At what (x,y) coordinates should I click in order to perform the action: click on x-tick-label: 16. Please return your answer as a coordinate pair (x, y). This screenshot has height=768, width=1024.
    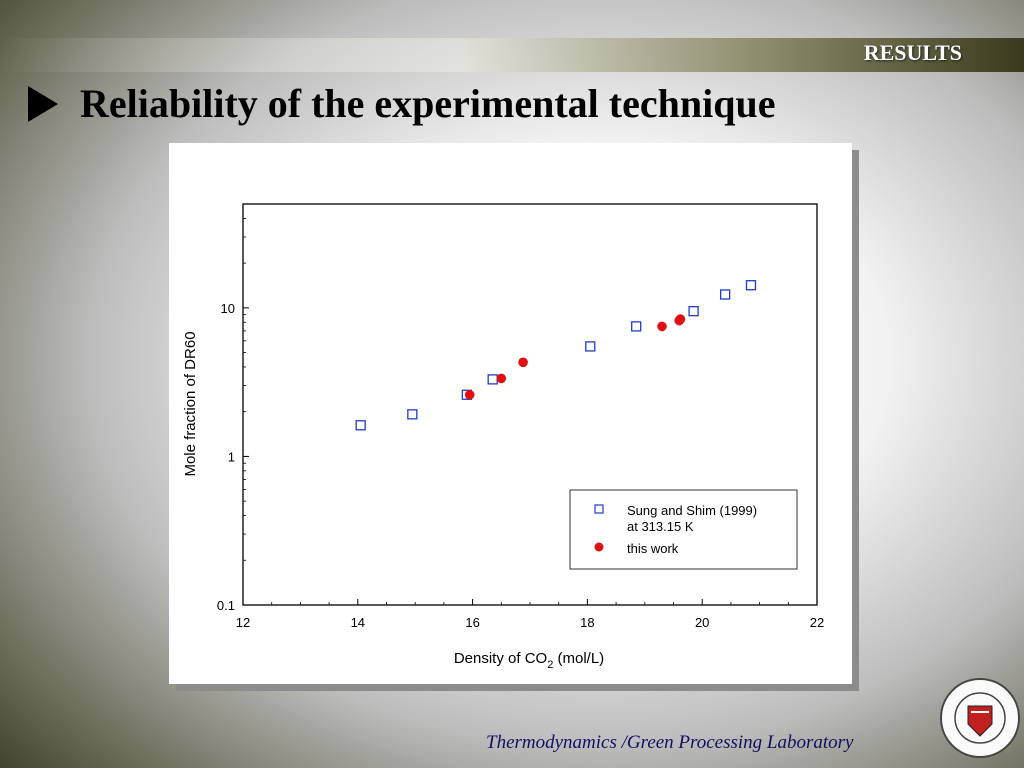
    Looking at the image, I should click on (472, 622).